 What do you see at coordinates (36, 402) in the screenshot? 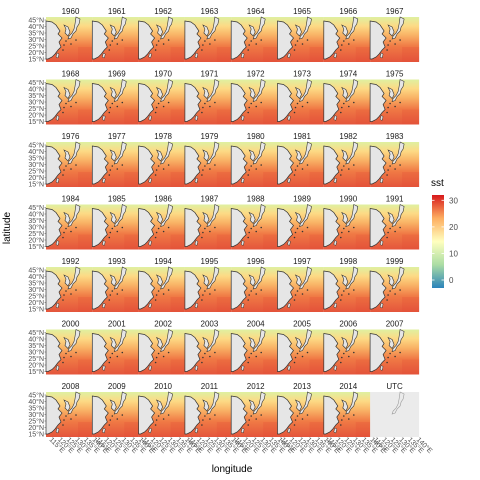
I see `y-tick-label: 40°N` at bounding box center [36, 402].